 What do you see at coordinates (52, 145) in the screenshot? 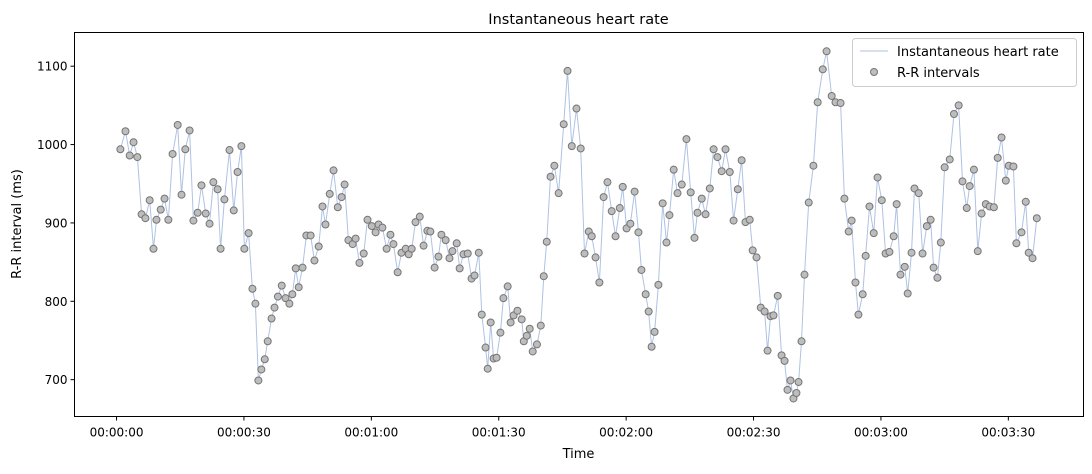
I see `y-tick-label: 1000` at bounding box center [52, 145].